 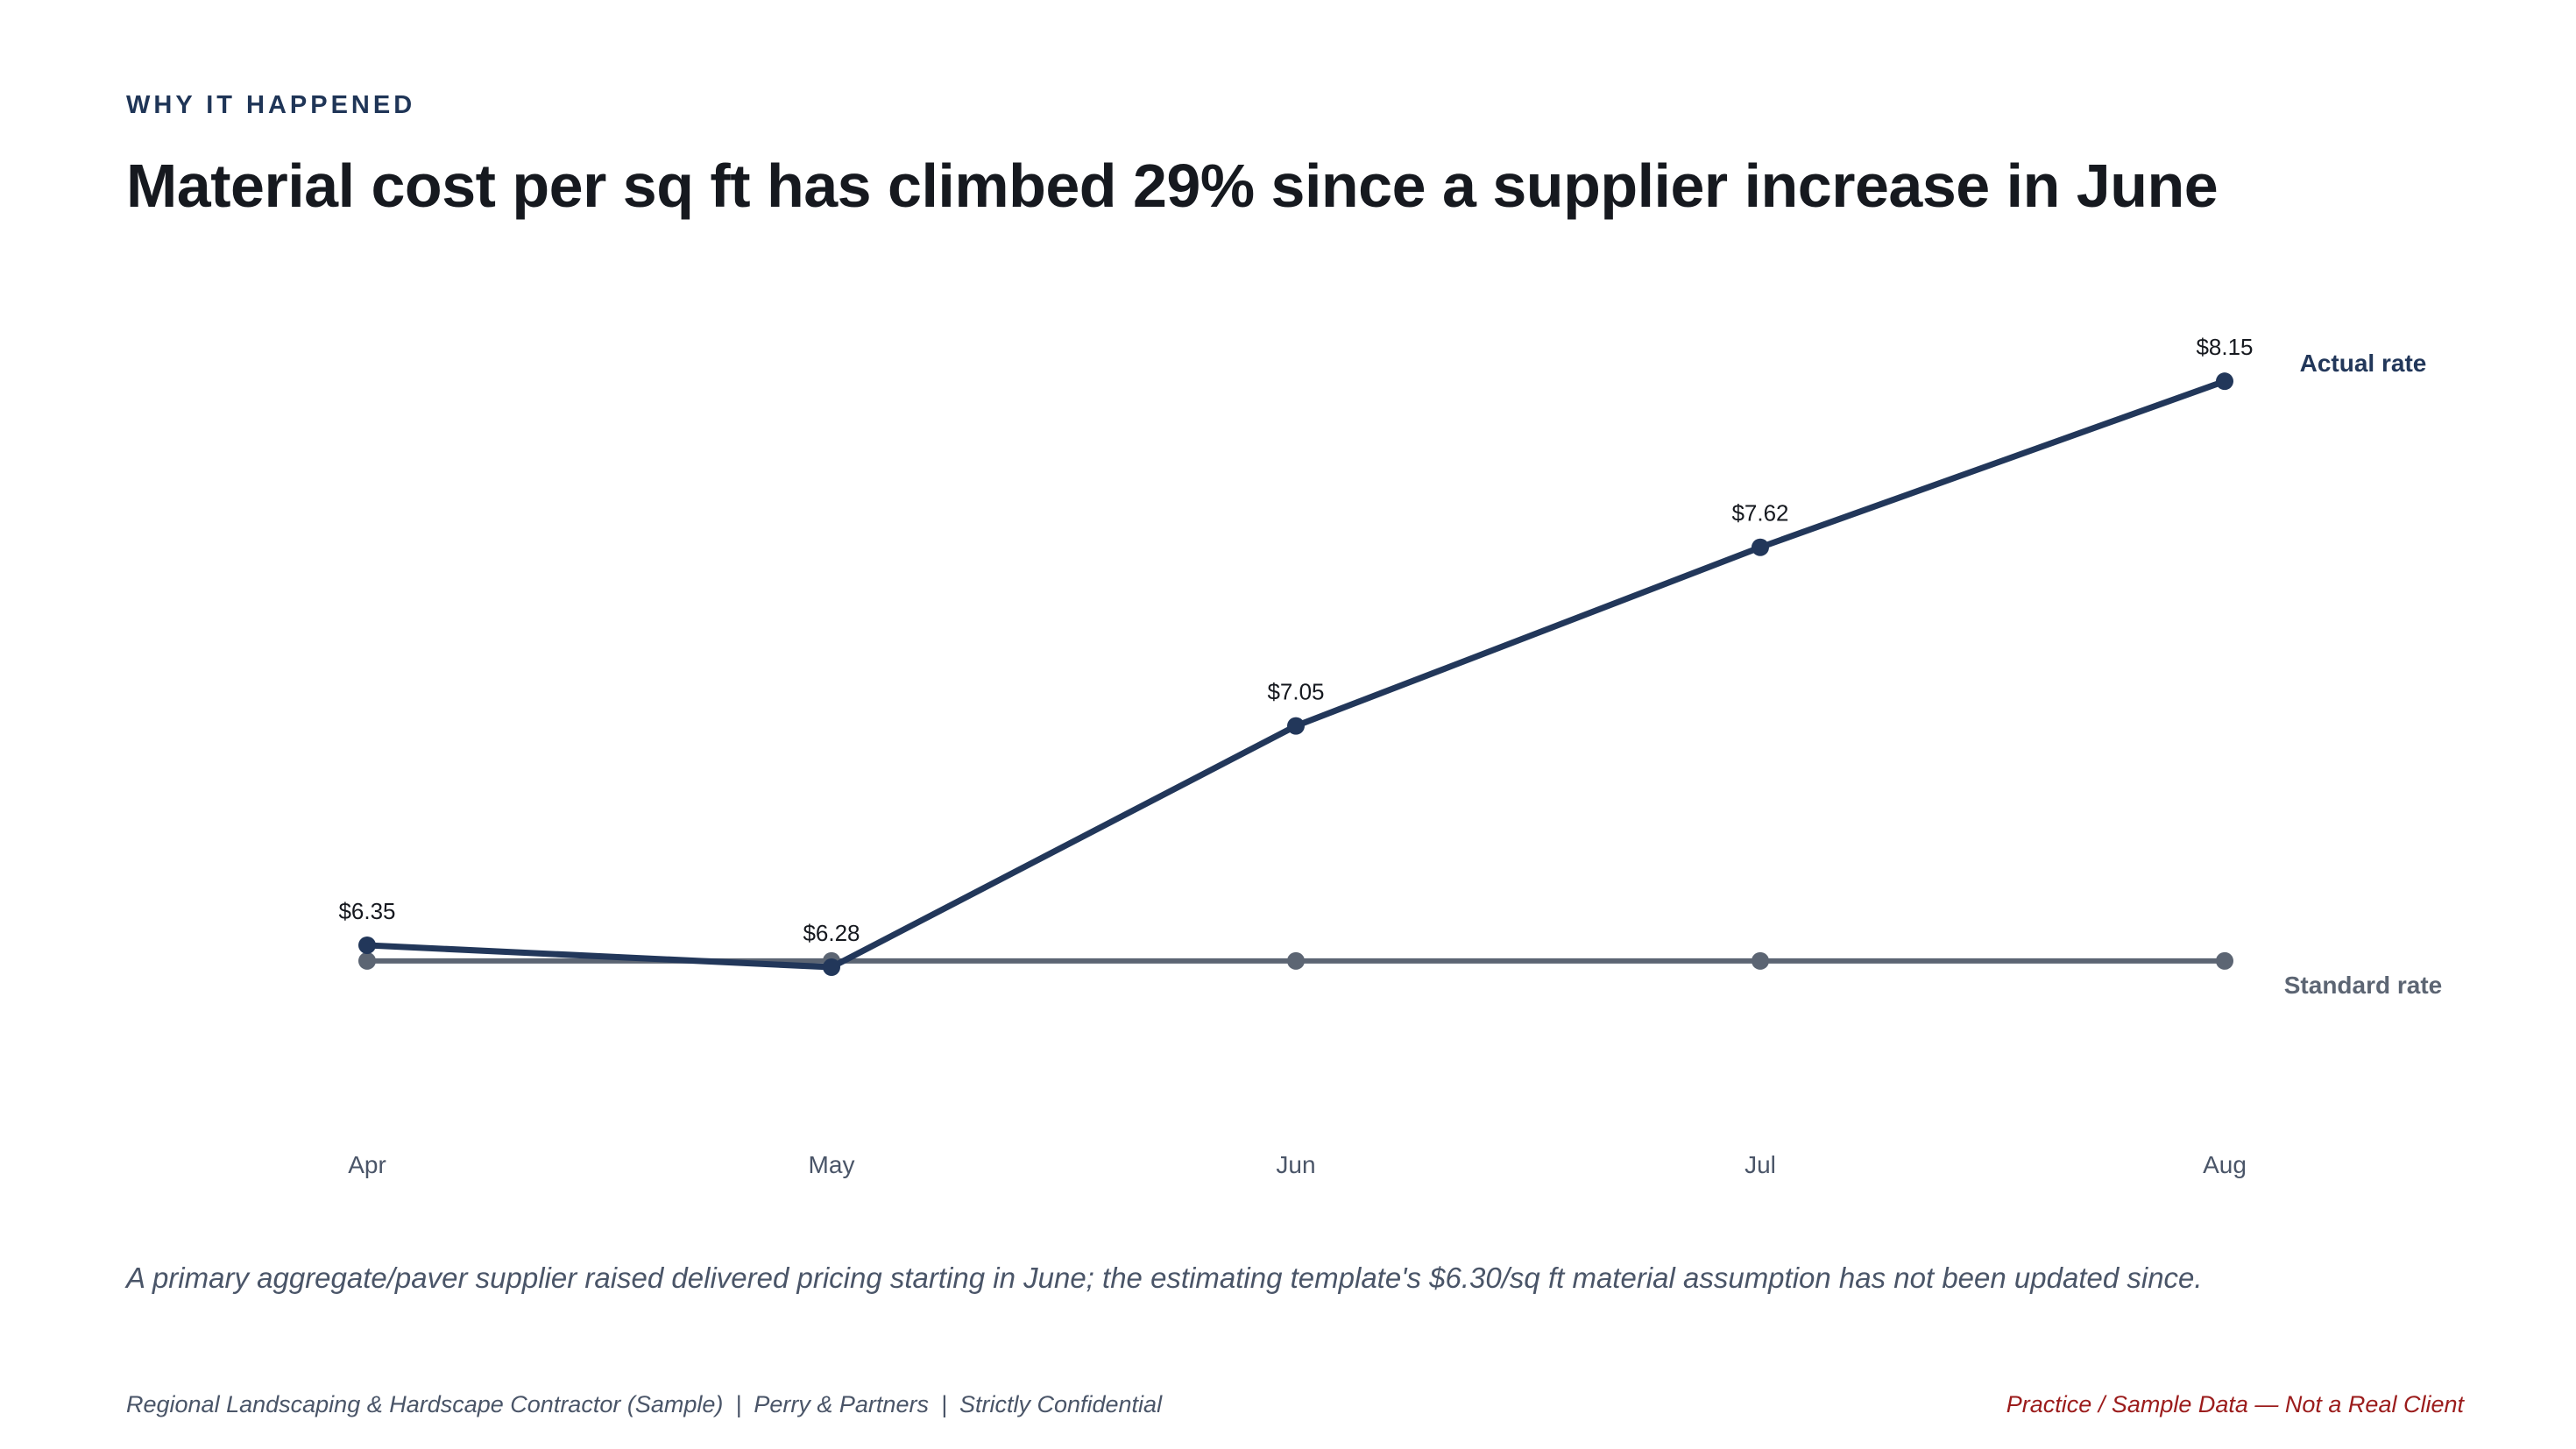 What do you see at coordinates (832, 1165) in the screenshot?
I see `x-tick-label: May` at bounding box center [832, 1165].